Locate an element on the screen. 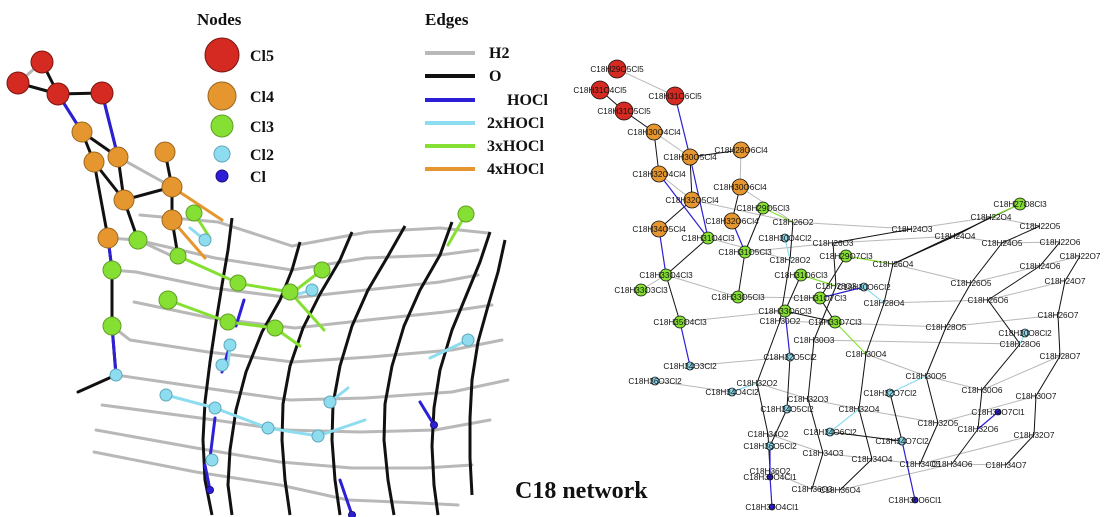 This screenshot has height=517, width=1113. network-node-label: C18H36O3Cl2 is located at coordinates (655, 381).